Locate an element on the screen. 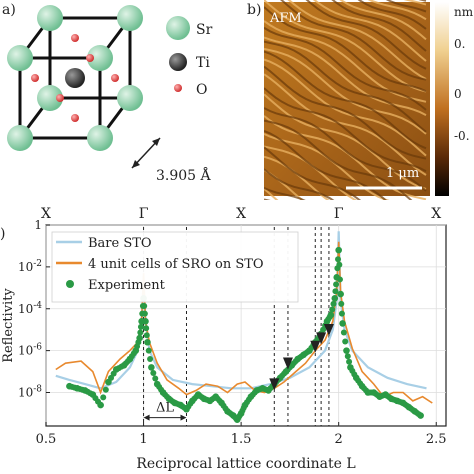 The image size is (474, 474). legend-entry: Experiment is located at coordinates (127, 285).